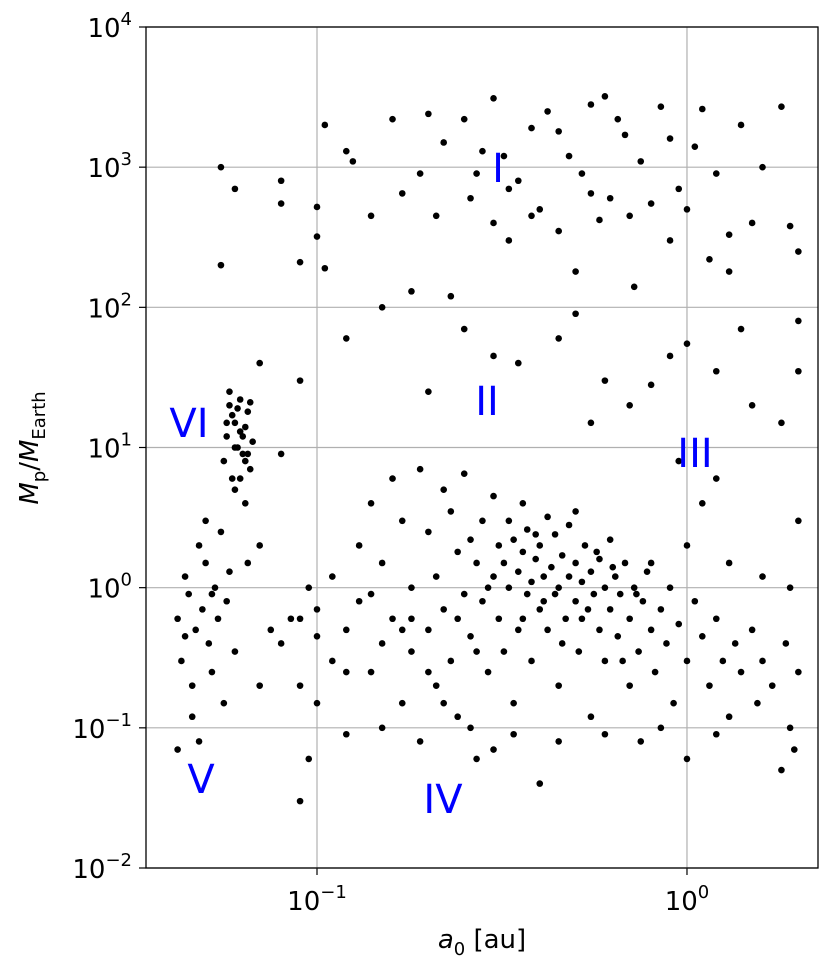  I want to click on tick-label: 10⁰, so click(687, 899).